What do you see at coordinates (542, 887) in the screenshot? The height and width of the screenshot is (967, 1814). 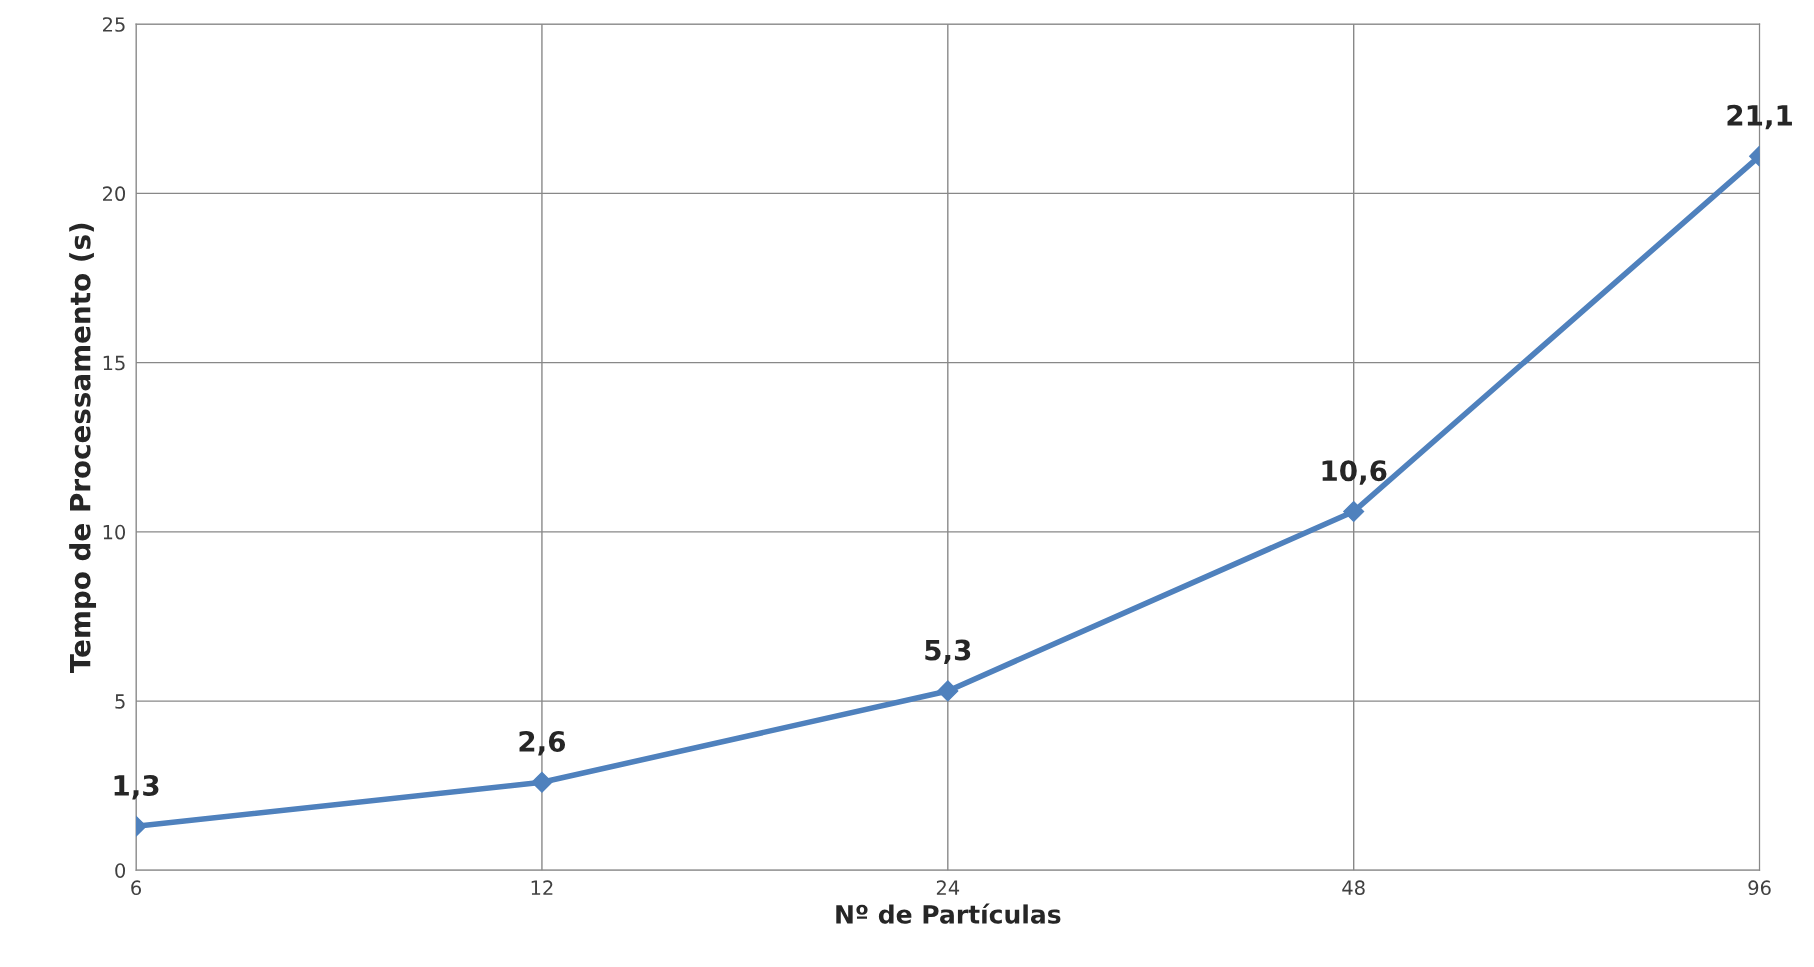 I see `x-tick-label: 12` at bounding box center [542, 887].